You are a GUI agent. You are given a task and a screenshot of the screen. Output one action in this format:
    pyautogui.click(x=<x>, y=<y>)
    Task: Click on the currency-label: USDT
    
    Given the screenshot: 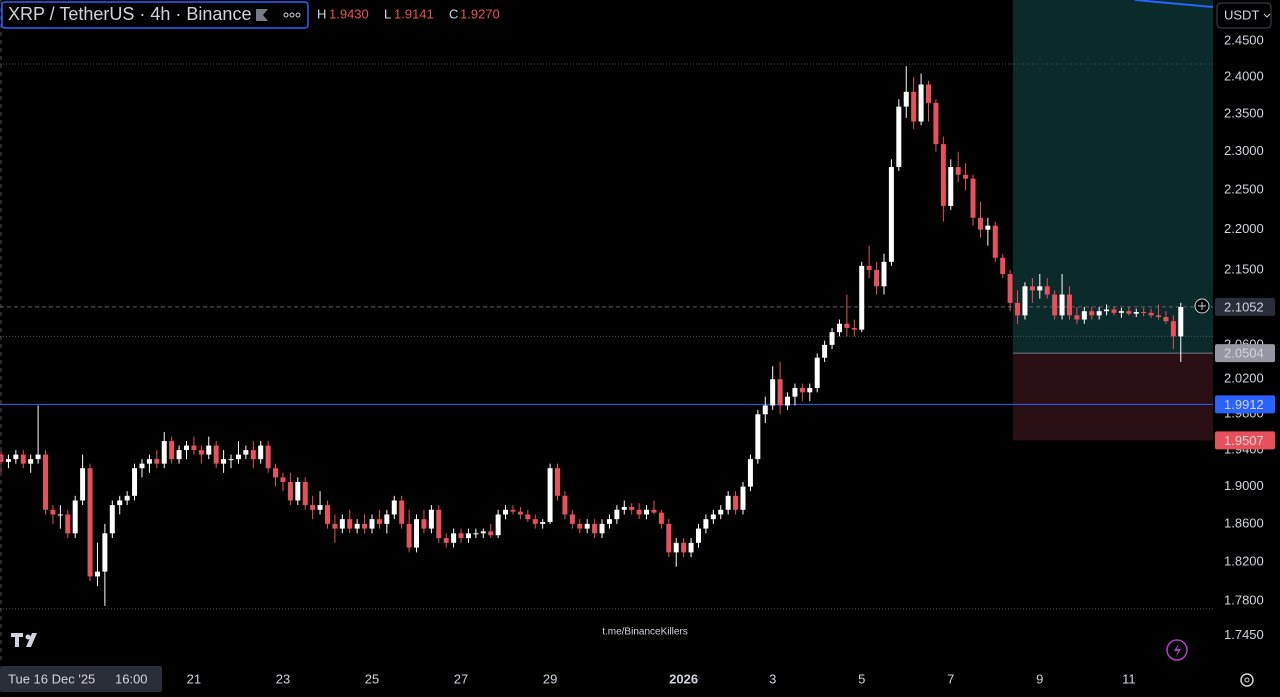 What is the action you would take?
    pyautogui.click(x=1241, y=14)
    